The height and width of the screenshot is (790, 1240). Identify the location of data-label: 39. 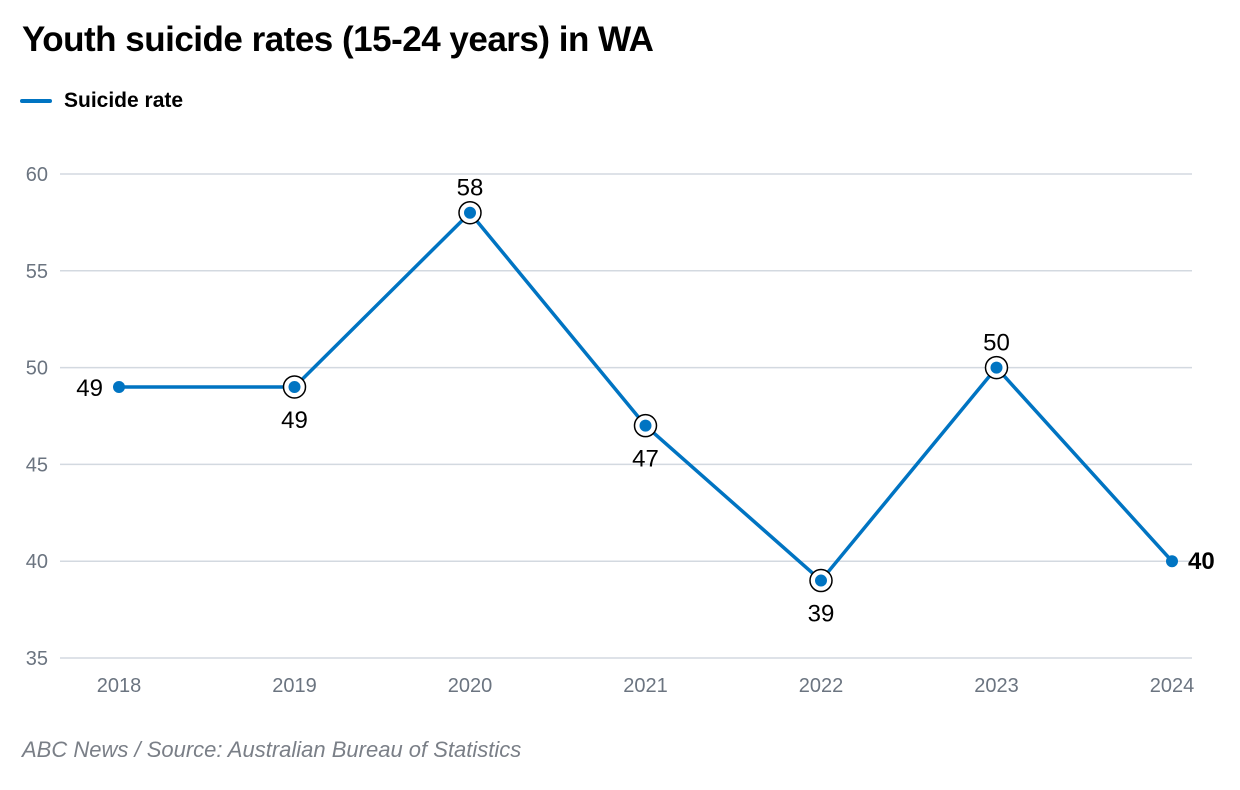
(821, 614).